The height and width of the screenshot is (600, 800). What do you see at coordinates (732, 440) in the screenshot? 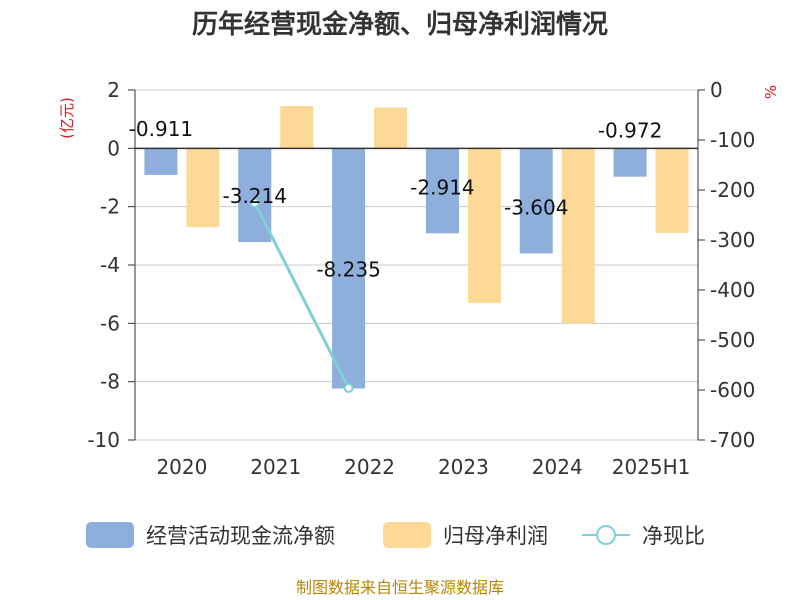
I see `right-axis-tick-label: -700` at bounding box center [732, 440].